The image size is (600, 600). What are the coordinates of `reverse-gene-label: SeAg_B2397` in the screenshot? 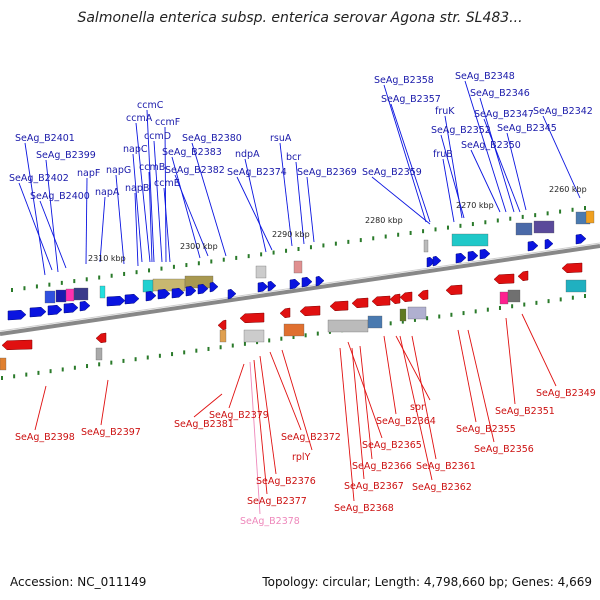 It's located at (111, 432).